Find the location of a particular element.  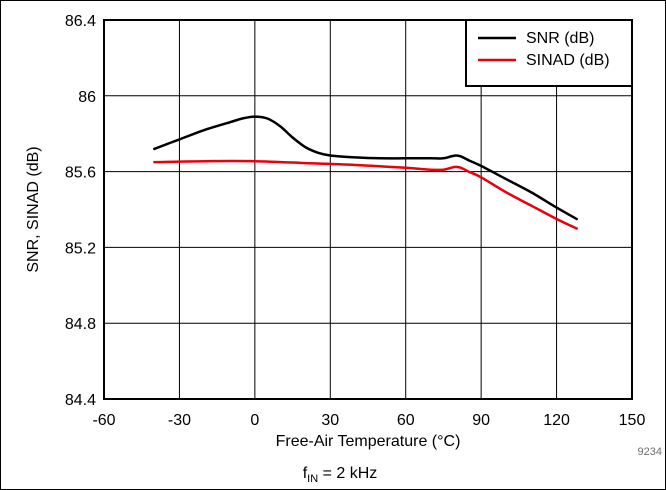

series-layer is located at coordinates (365, 172).